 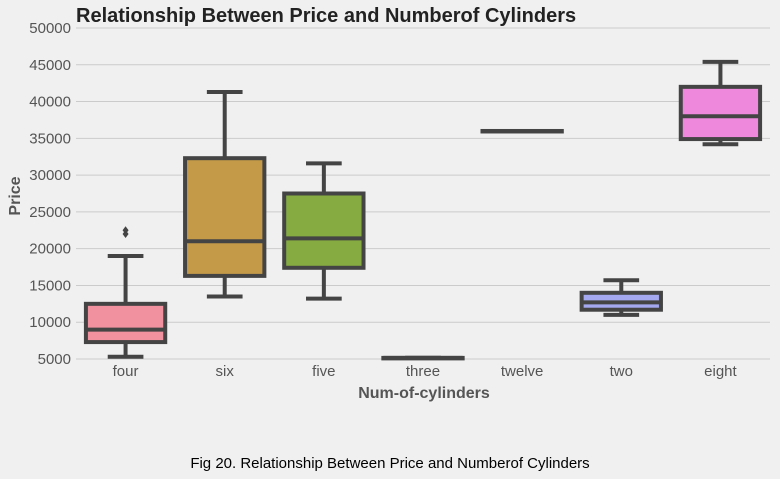 What do you see at coordinates (423, 358) in the screenshot?
I see `box-three` at bounding box center [423, 358].